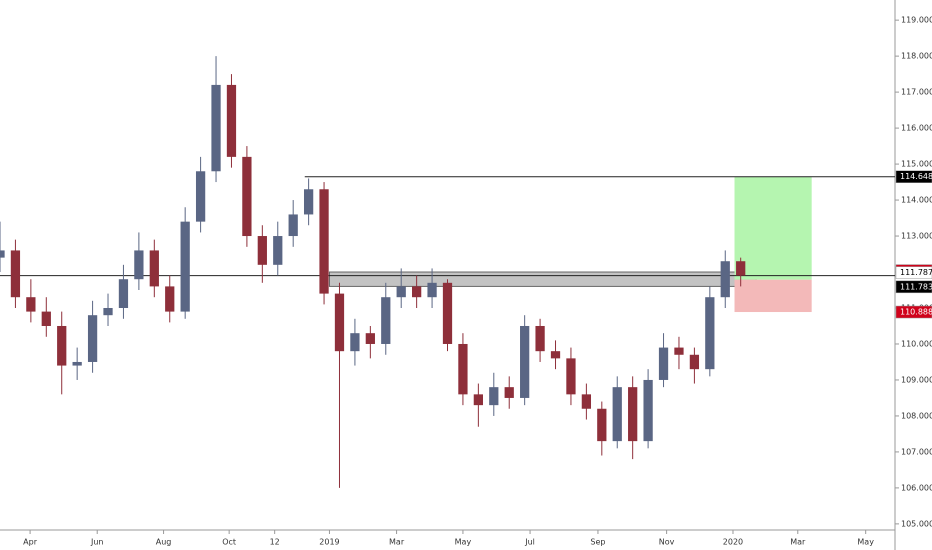  I want to click on x-tick-label: 2020, so click(733, 542).